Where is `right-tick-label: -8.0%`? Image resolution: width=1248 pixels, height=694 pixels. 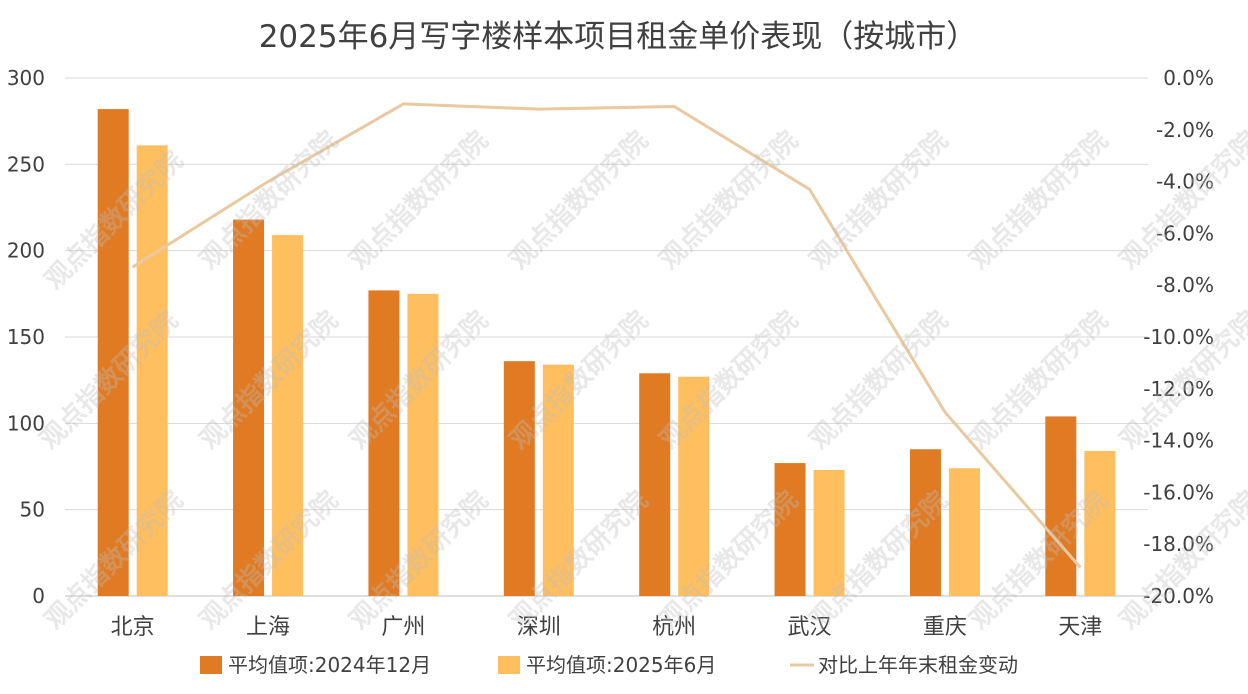 right-tick-label: -8.0% is located at coordinates (1185, 285).